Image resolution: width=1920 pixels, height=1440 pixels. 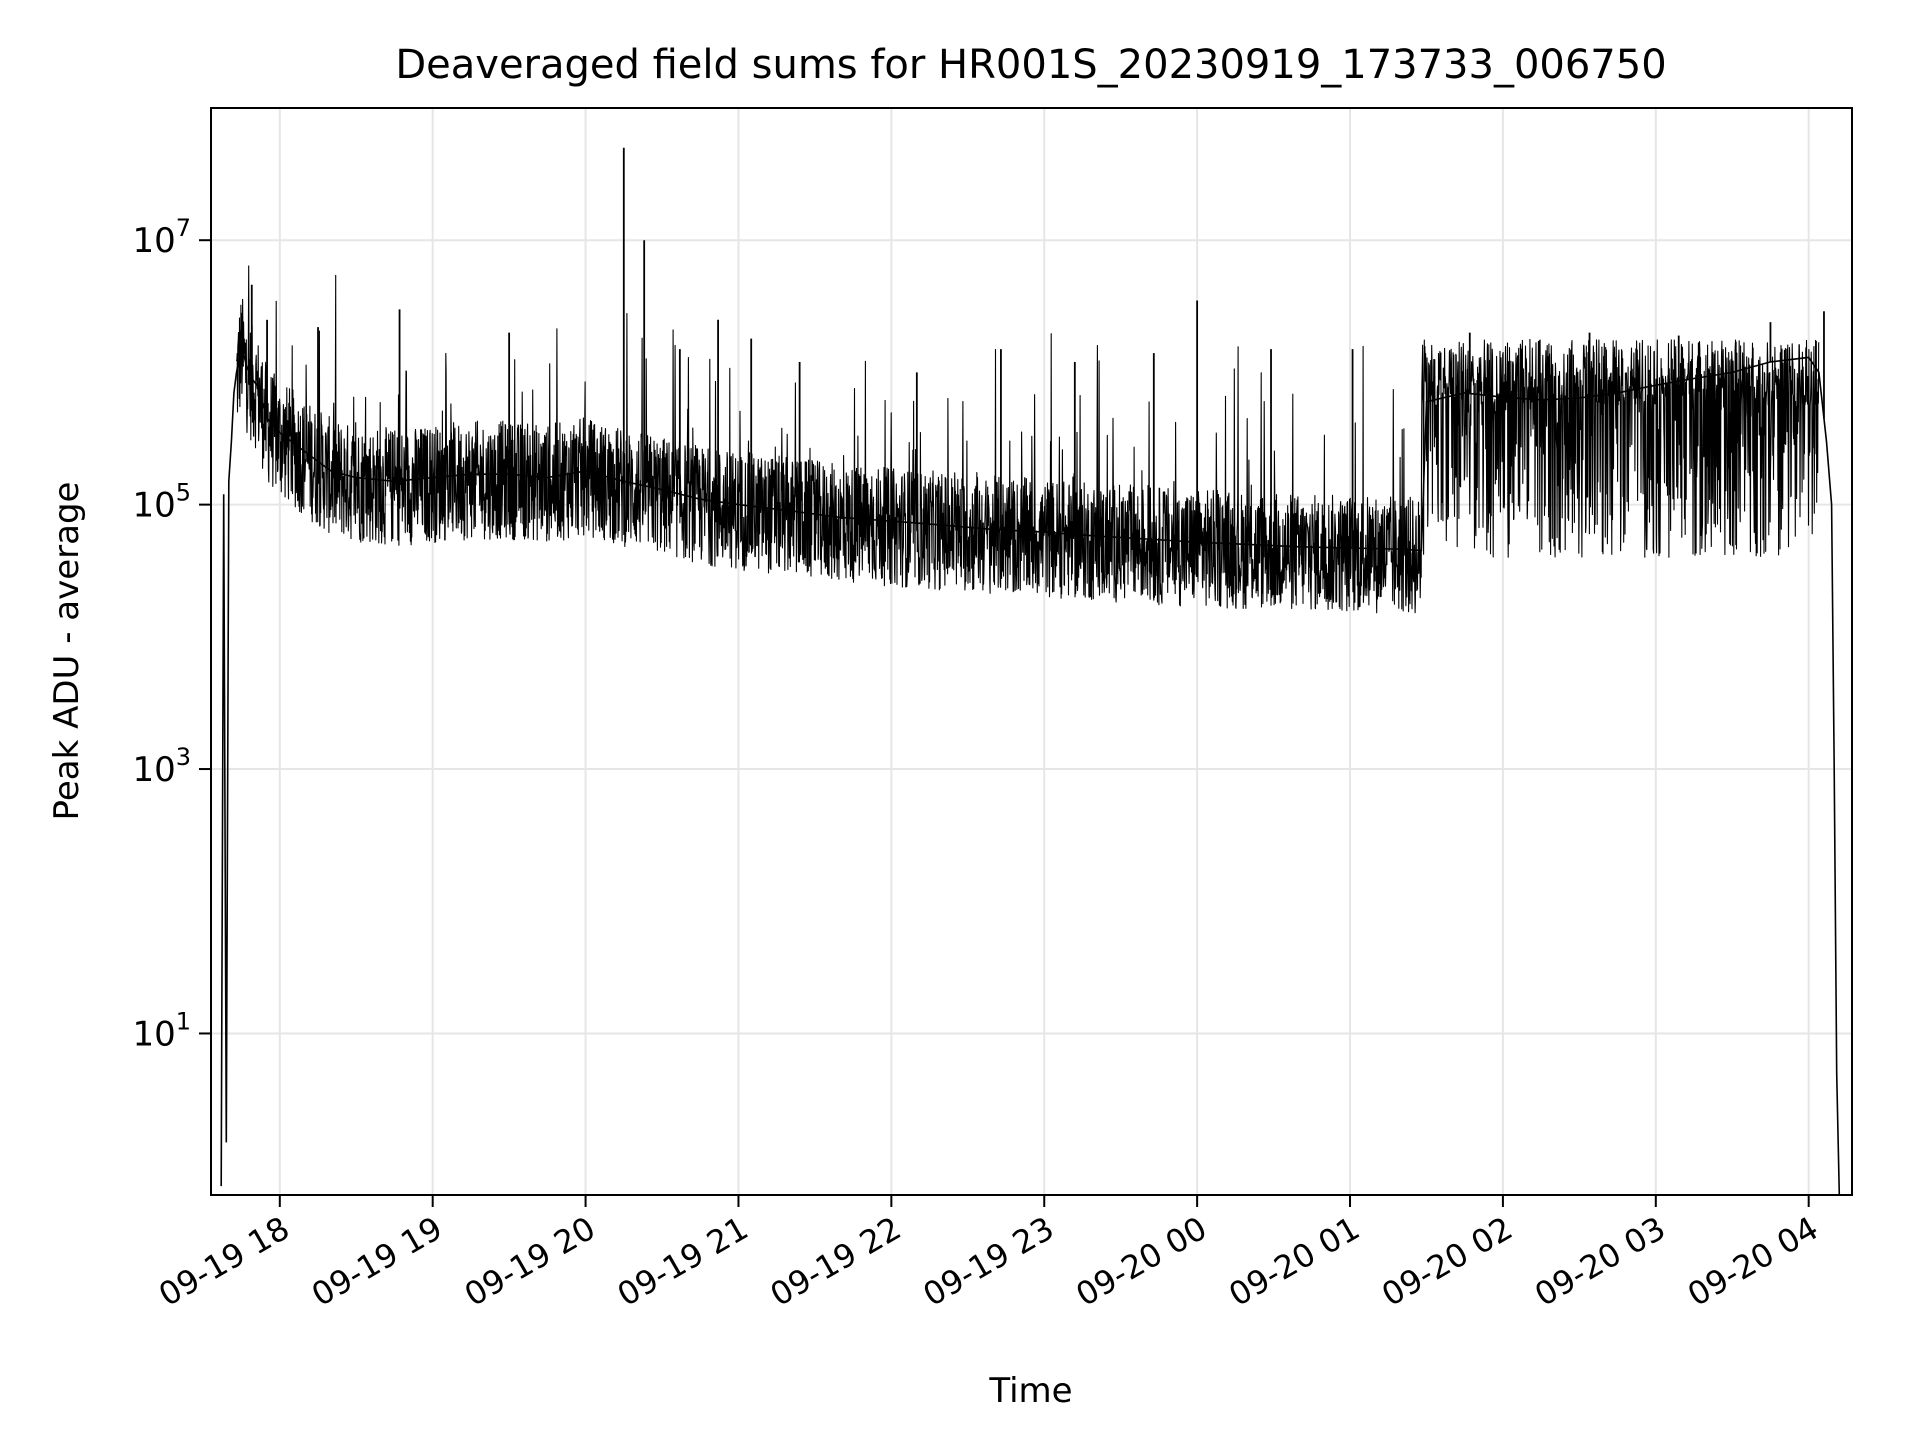 What do you see at coordinates (183, 228) in the screenshot?
I see `y-tick-exponent: 7` at bounding box center [183, 228].